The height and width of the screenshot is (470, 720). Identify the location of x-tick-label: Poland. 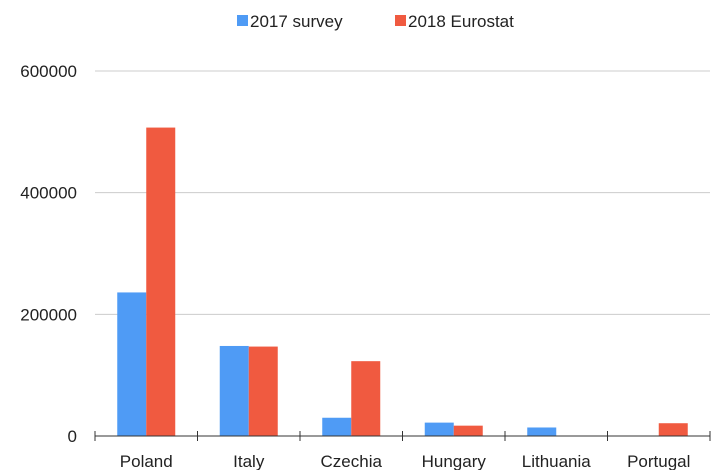
(146, 461).